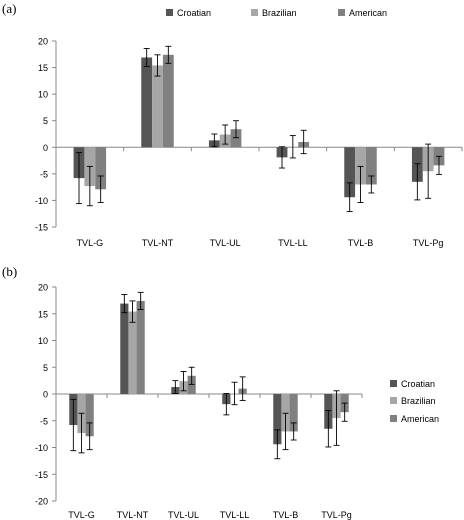  I want to click on panel-label-b: (b), so click(10, 271).